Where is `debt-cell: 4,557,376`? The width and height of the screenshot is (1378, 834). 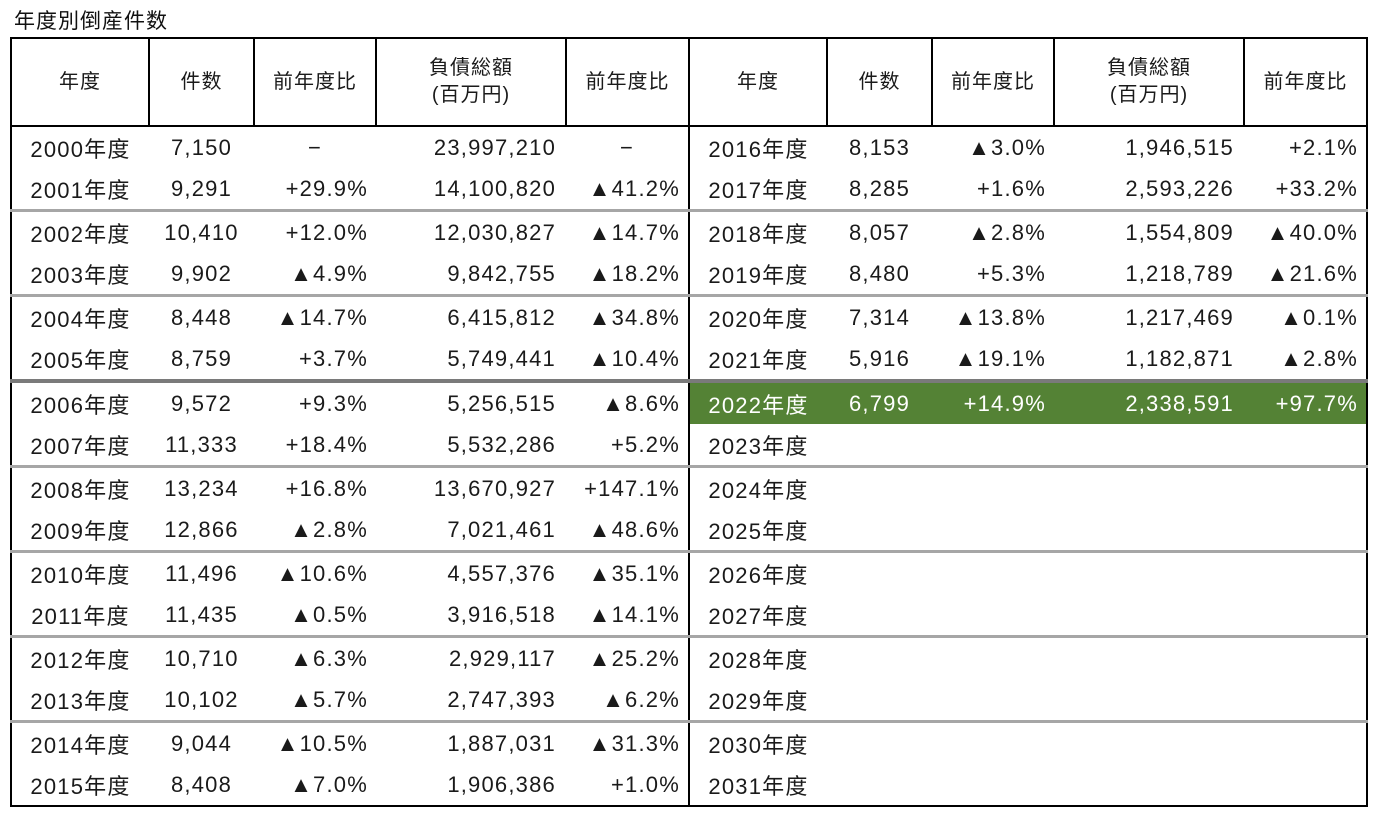
debt-cell: 4,557,376 is located at coordinates (501, 573).